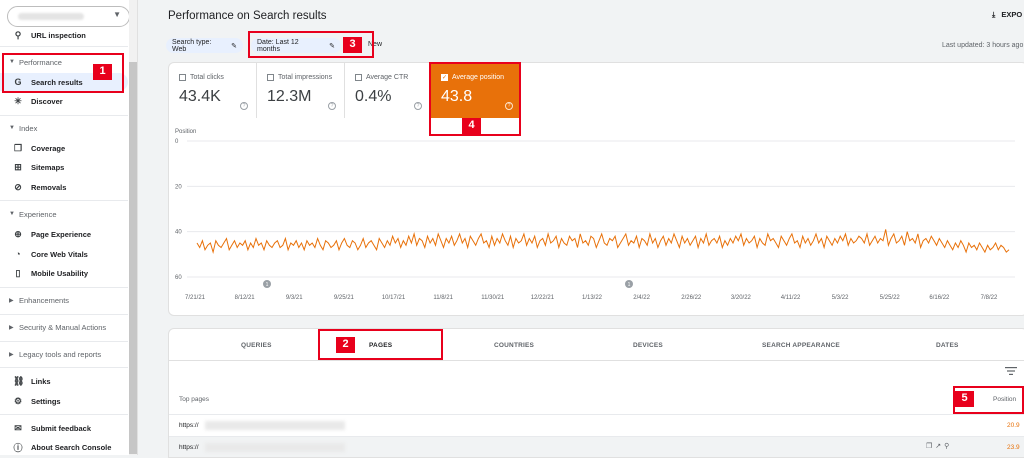 The width and height of the screenshot is (1024, 458). What do you see at coordinates (691, 298) in the screenshot?
I see `x-tick-label: 2/26/22` at bounding box center [691, 298].